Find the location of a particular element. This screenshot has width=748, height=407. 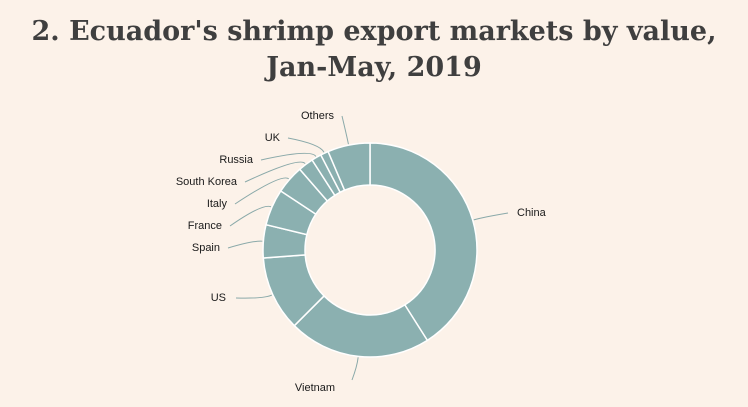

label-spain: Spain is located at coordinates (206, 248).